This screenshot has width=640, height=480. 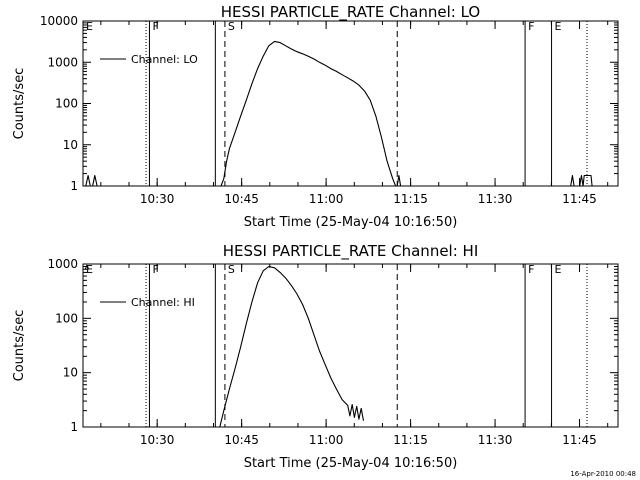 I want to click on y-tick-label: 10000, so click(x=59, y=21).